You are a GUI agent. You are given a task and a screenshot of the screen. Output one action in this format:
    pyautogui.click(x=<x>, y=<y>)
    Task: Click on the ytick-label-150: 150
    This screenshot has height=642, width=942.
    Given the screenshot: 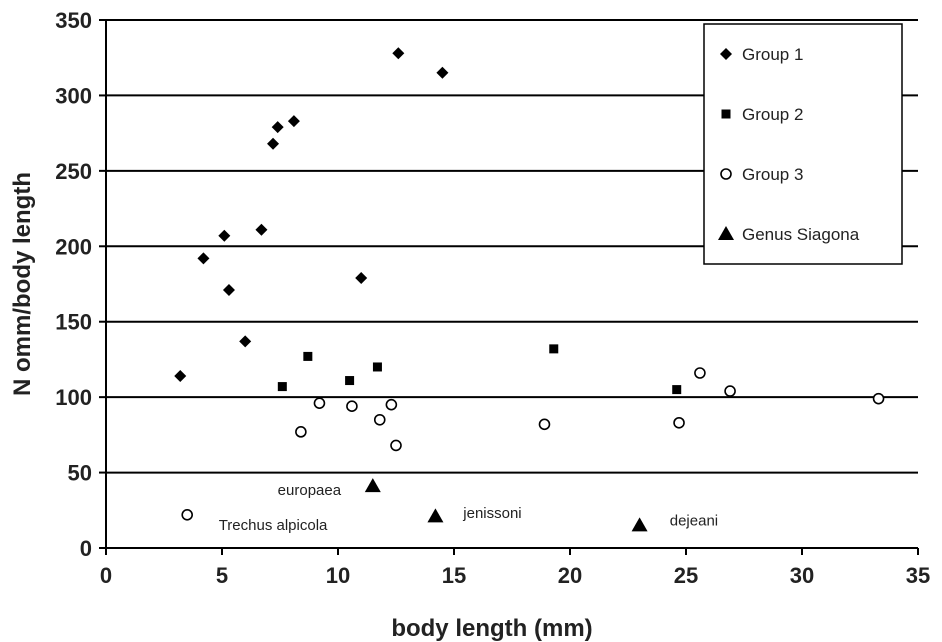 What is the action you would take?
    pyautogui.click(x=73, y=322)
    